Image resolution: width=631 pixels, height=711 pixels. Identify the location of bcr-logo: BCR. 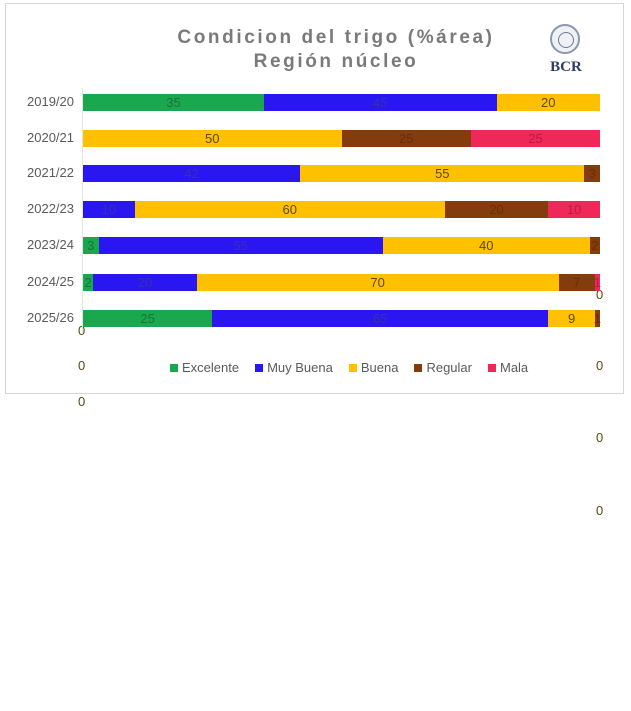
(566, 54).